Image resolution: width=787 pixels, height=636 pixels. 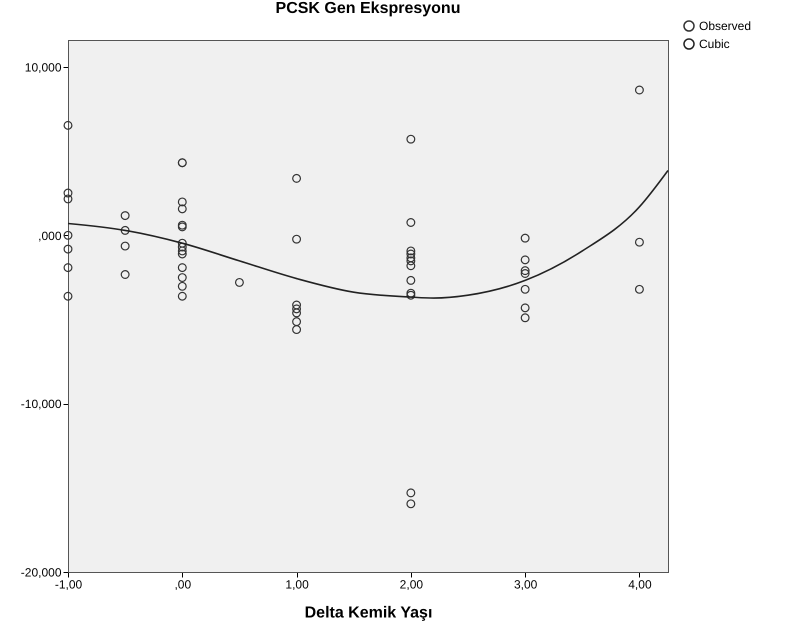 What do you see at coordinates (41, 404) in the screenshot?
I see `y-tick-label: -10,000` at bounding box center [41, 404].